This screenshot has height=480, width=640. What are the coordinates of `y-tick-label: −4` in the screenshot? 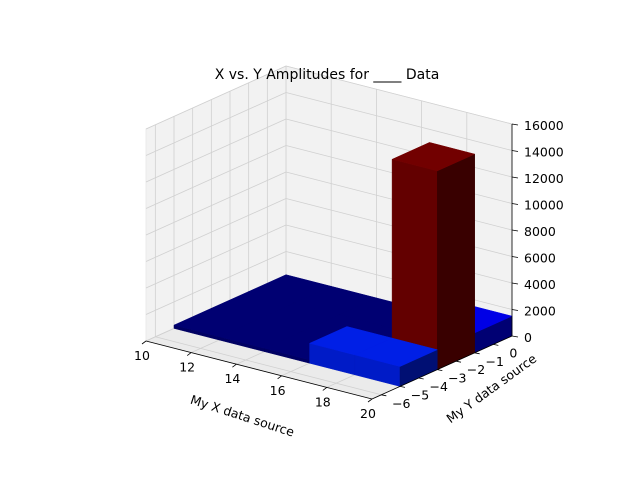 It's located at (438, 386).